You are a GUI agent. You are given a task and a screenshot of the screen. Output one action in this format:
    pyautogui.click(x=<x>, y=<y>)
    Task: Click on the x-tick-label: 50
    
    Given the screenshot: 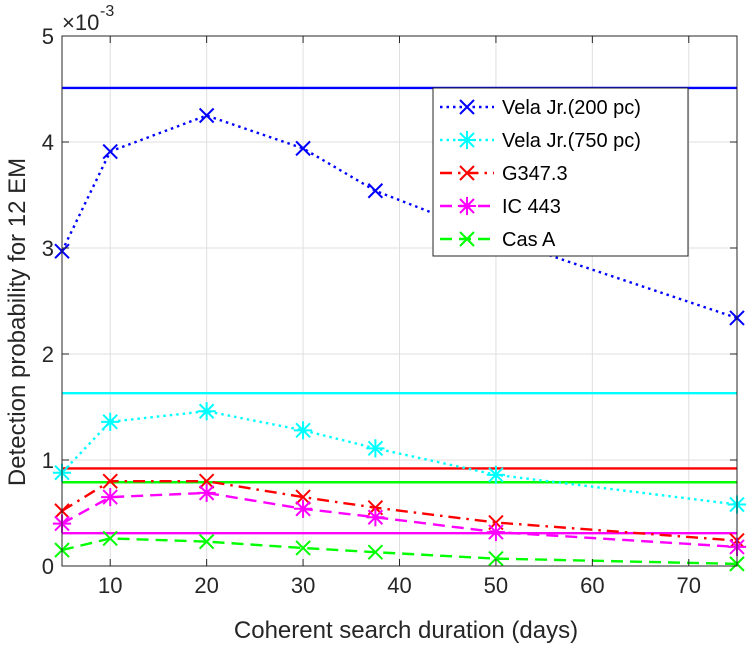 What is the action you would take?
    pyautogui.click(x=496, y=585)
    